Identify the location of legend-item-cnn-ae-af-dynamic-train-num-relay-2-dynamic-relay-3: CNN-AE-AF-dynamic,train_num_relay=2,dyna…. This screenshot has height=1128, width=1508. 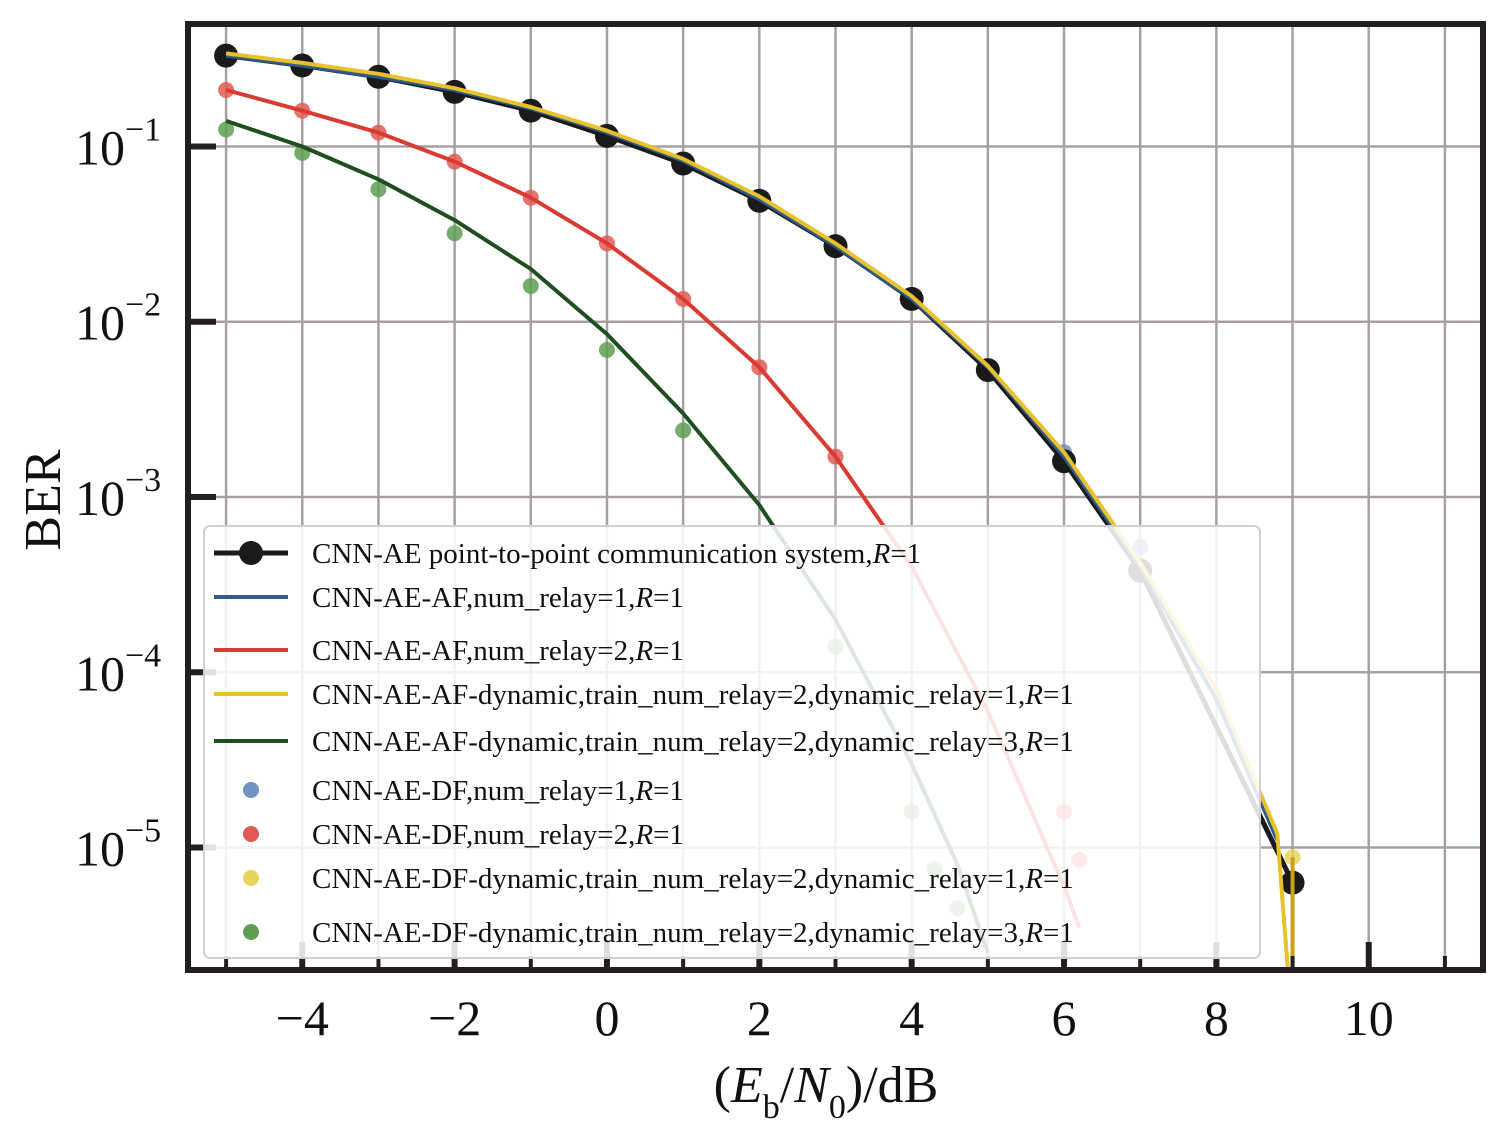
(644, 742).